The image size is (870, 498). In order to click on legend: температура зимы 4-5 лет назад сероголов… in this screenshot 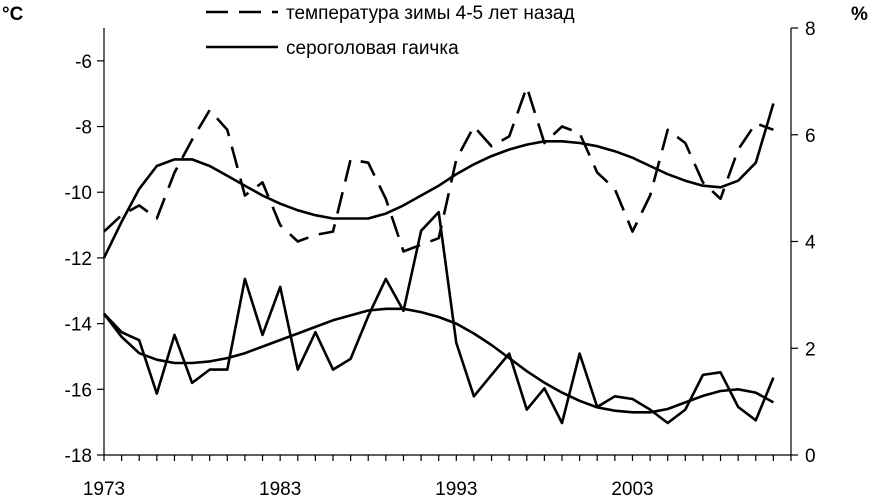, I will do `click(390, 31)`.